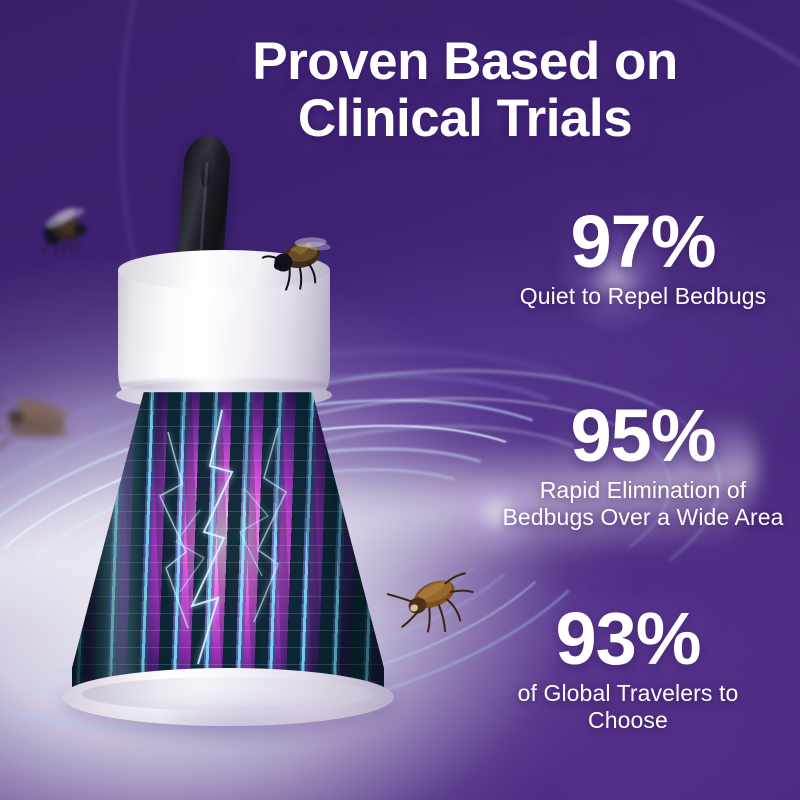 The height and width of the screenshot is (800, 800). What do you see at coordinates (643, 435) in the screenshot?
I see `stat-value-2: 95%` at bounding box center [643, 435].